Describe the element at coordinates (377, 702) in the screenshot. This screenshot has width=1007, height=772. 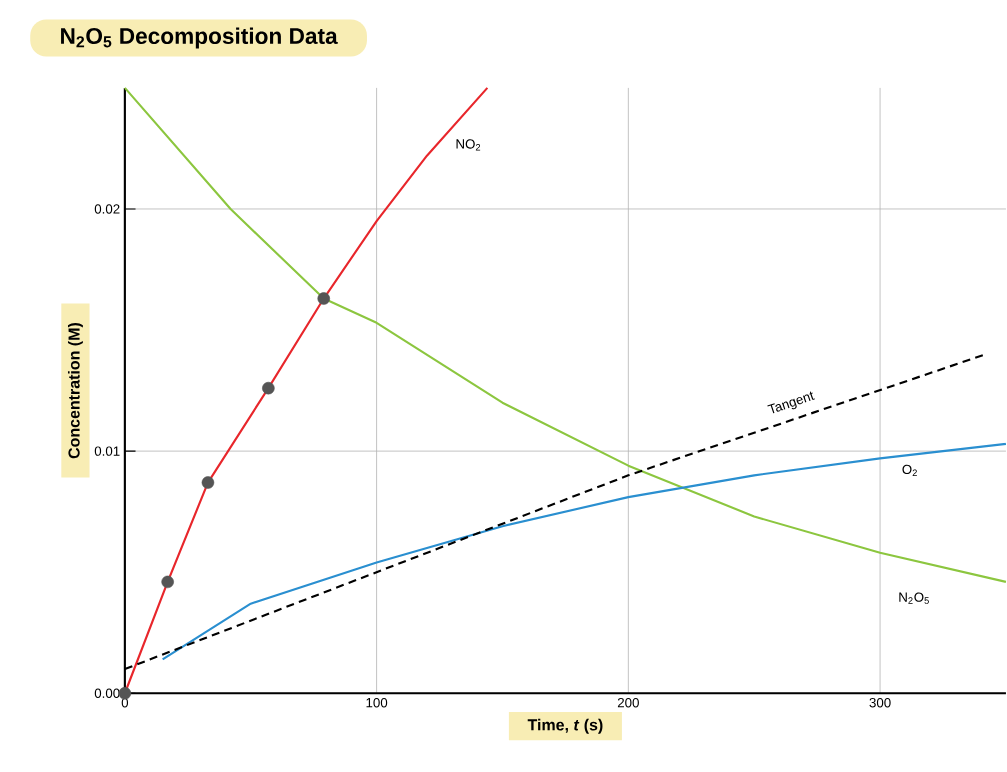
I see `x-tick-label: 100` at that location.